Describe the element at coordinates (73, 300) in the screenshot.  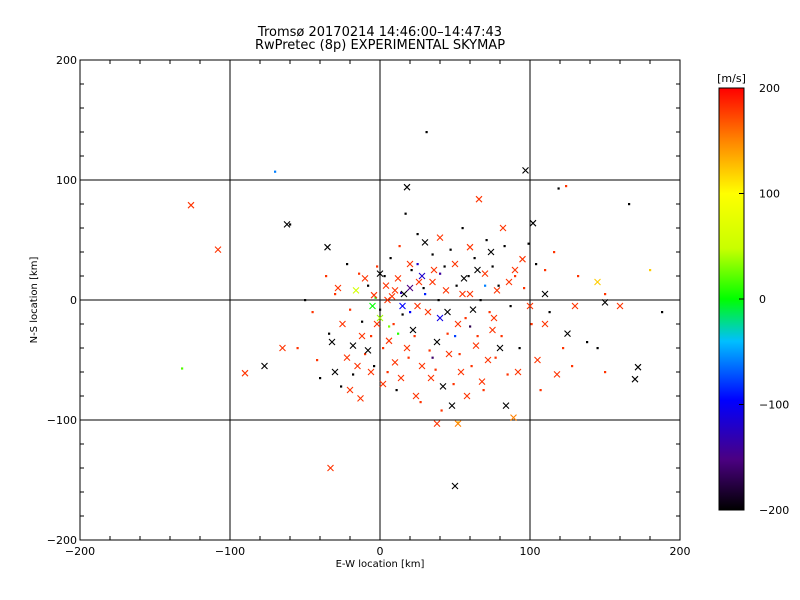
I see `y-tick-label: 0` at that location.